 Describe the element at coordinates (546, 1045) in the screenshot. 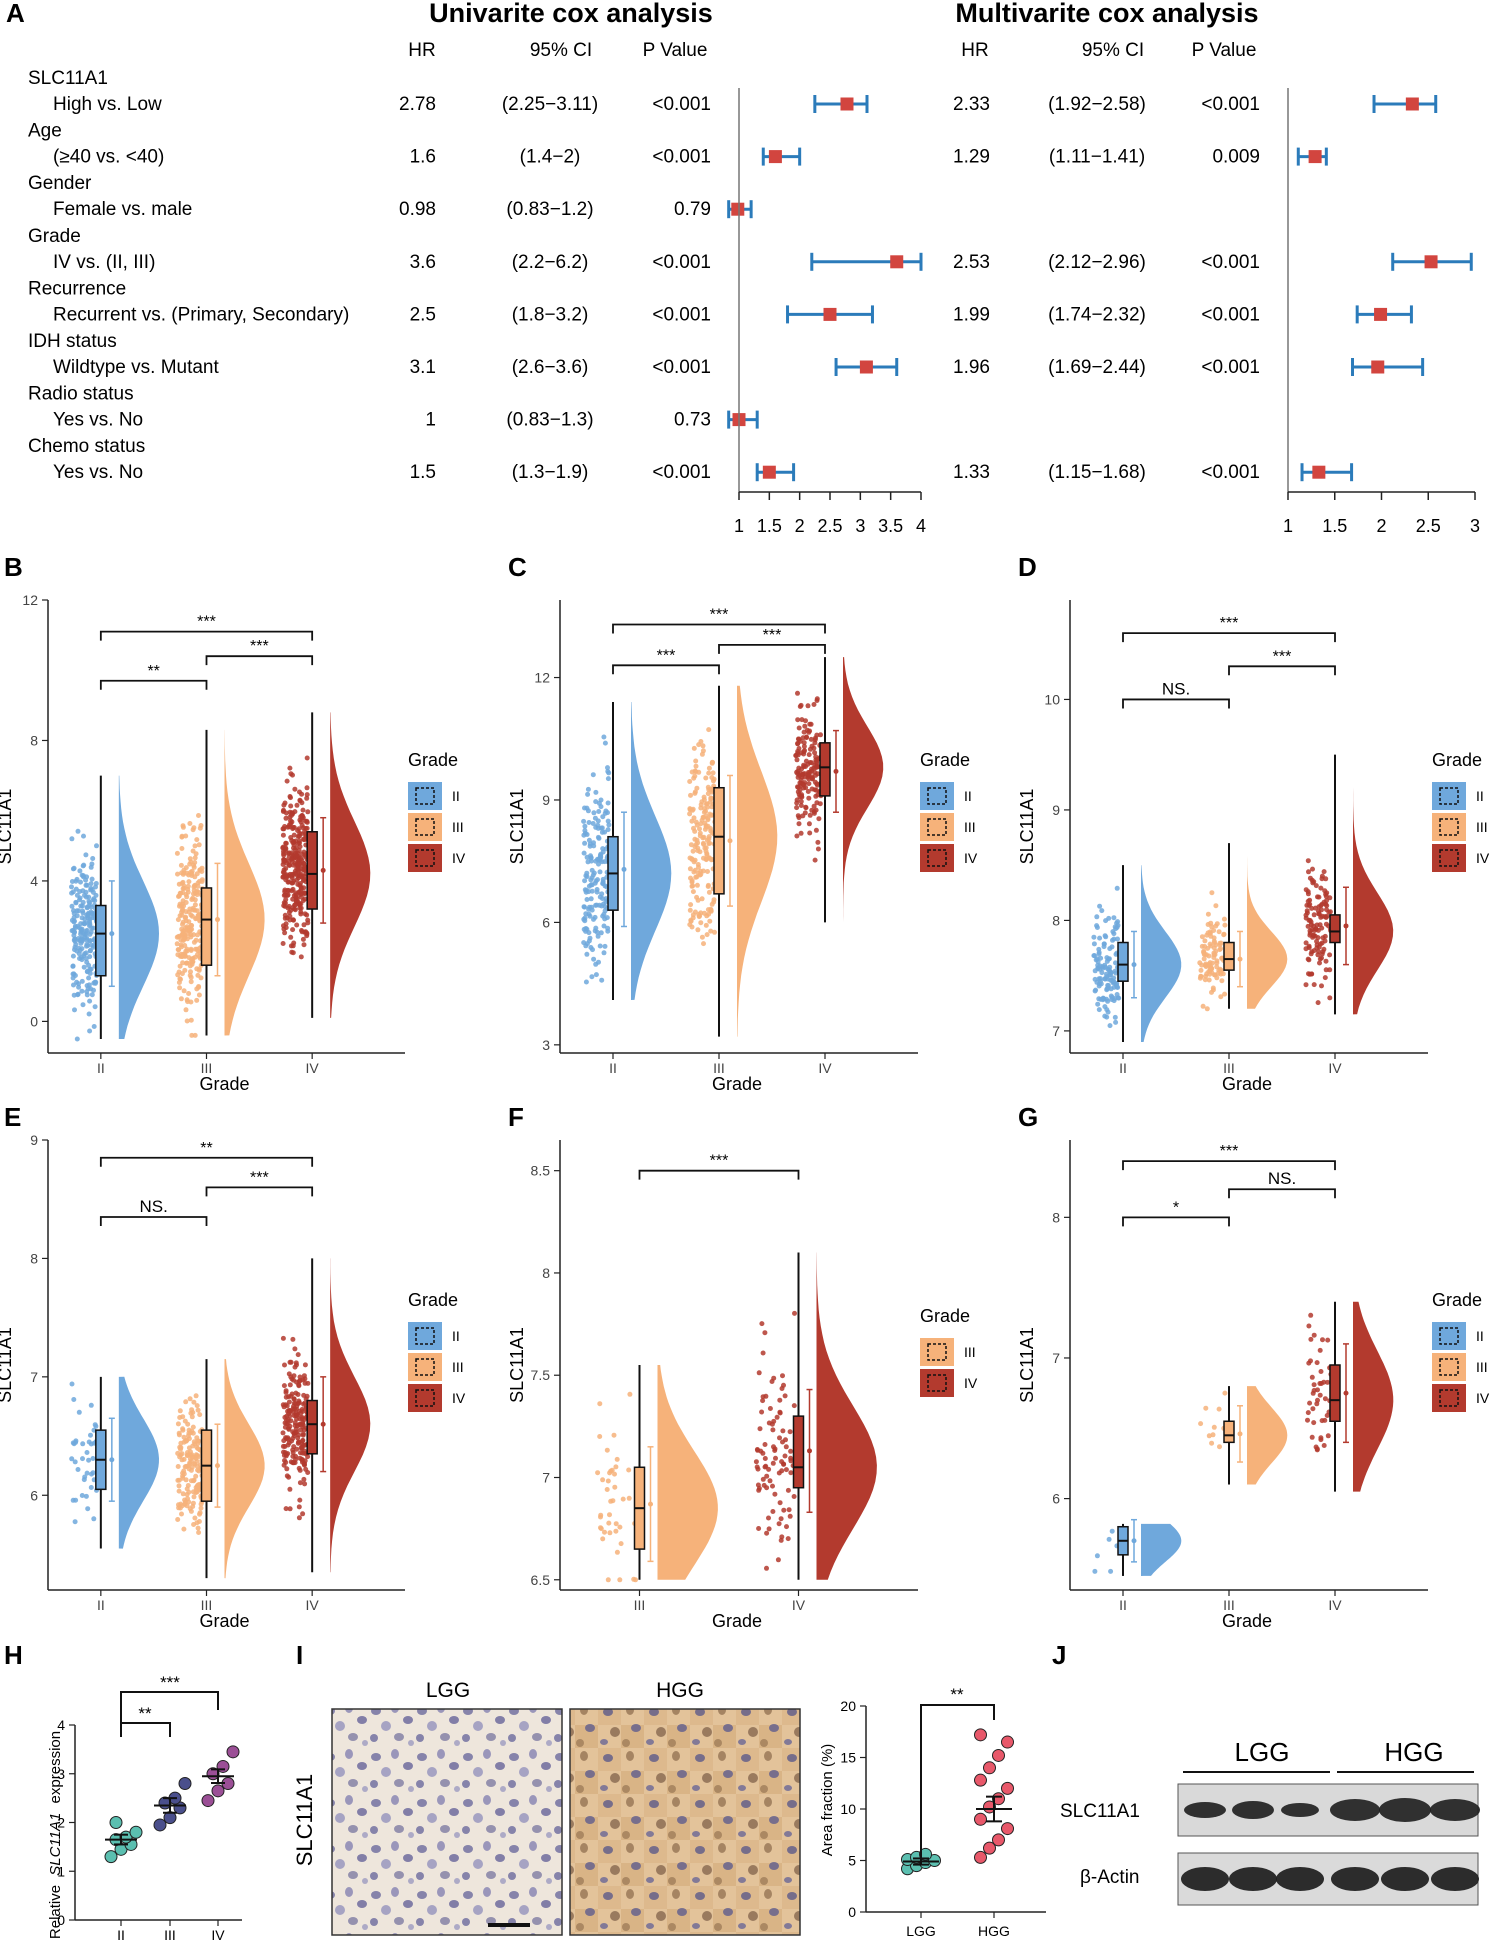

I see `y-tick-label: 3` at that location.